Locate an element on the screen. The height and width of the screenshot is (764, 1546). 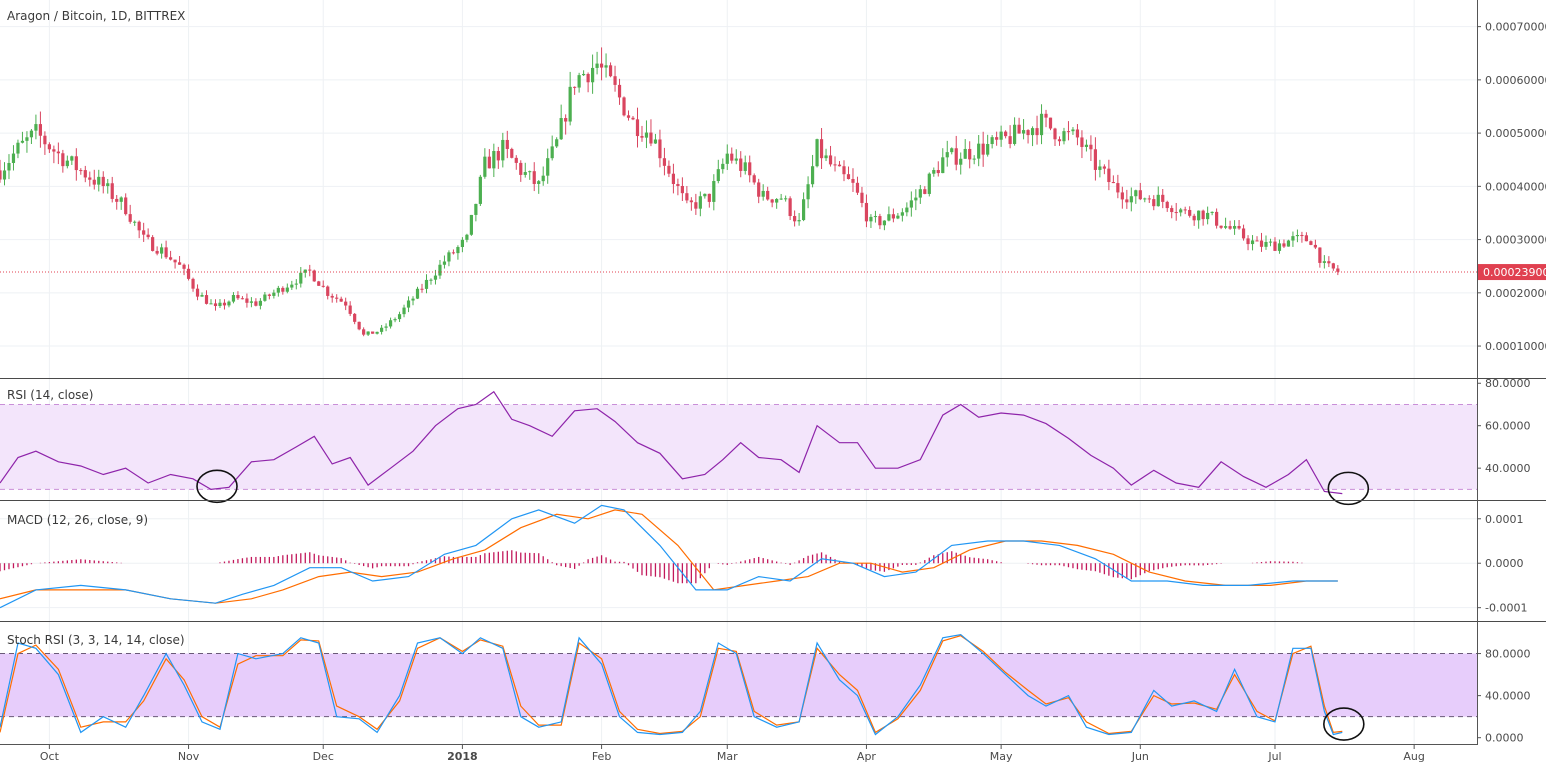
stochrsi-k-line is located at coordinates (671, 684).